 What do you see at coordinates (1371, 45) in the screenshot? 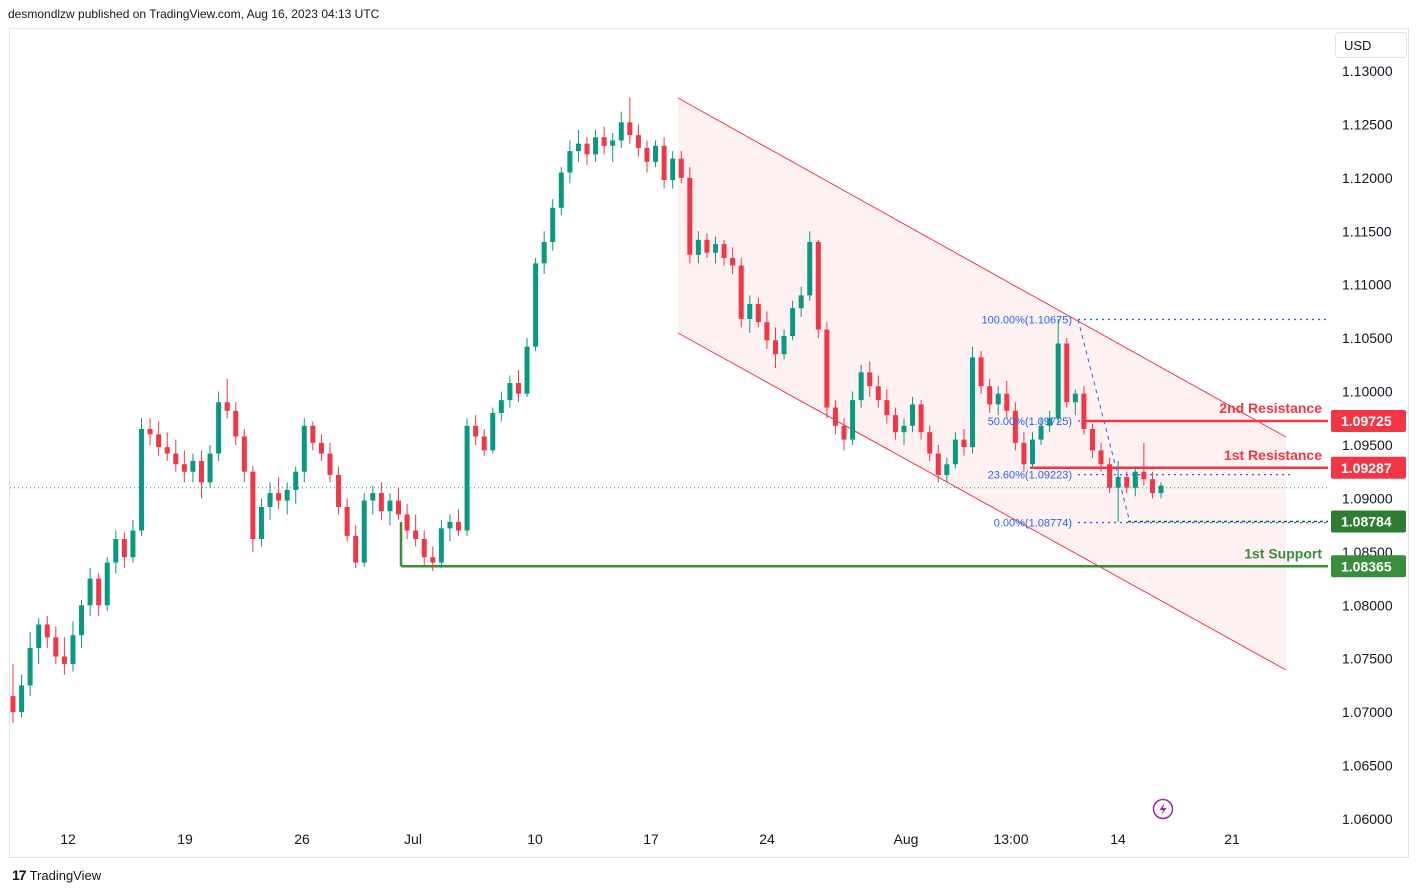
I see `currency-selector: USD` at bounding box center [1371, 45].